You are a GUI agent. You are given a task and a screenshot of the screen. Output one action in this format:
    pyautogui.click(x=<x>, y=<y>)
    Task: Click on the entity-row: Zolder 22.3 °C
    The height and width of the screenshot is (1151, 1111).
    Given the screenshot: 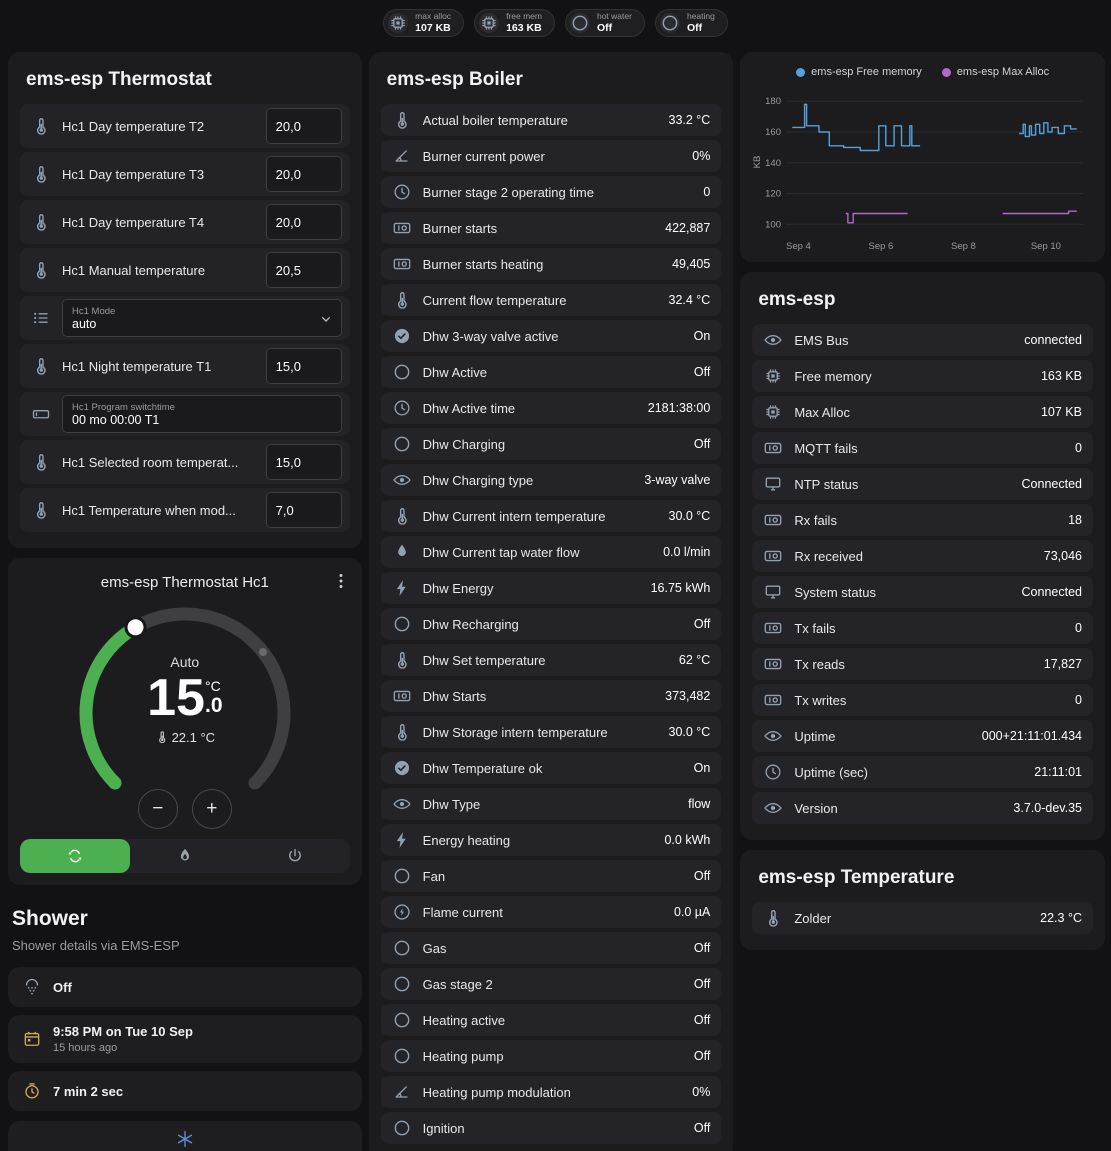 What is the action you would take?
    pyautogui.click(x=922, y=918)
    